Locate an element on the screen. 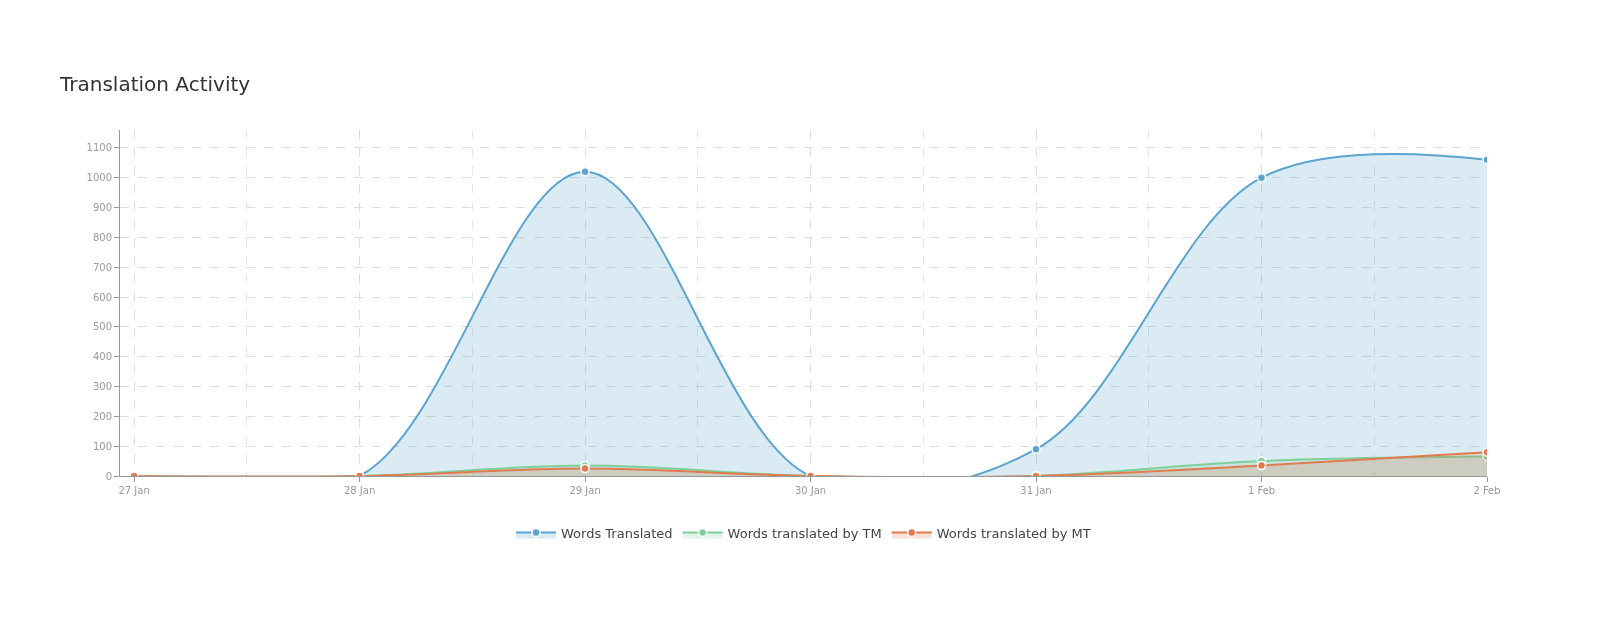  y-tick-label: 1000 is located at coordinates (99, 178).